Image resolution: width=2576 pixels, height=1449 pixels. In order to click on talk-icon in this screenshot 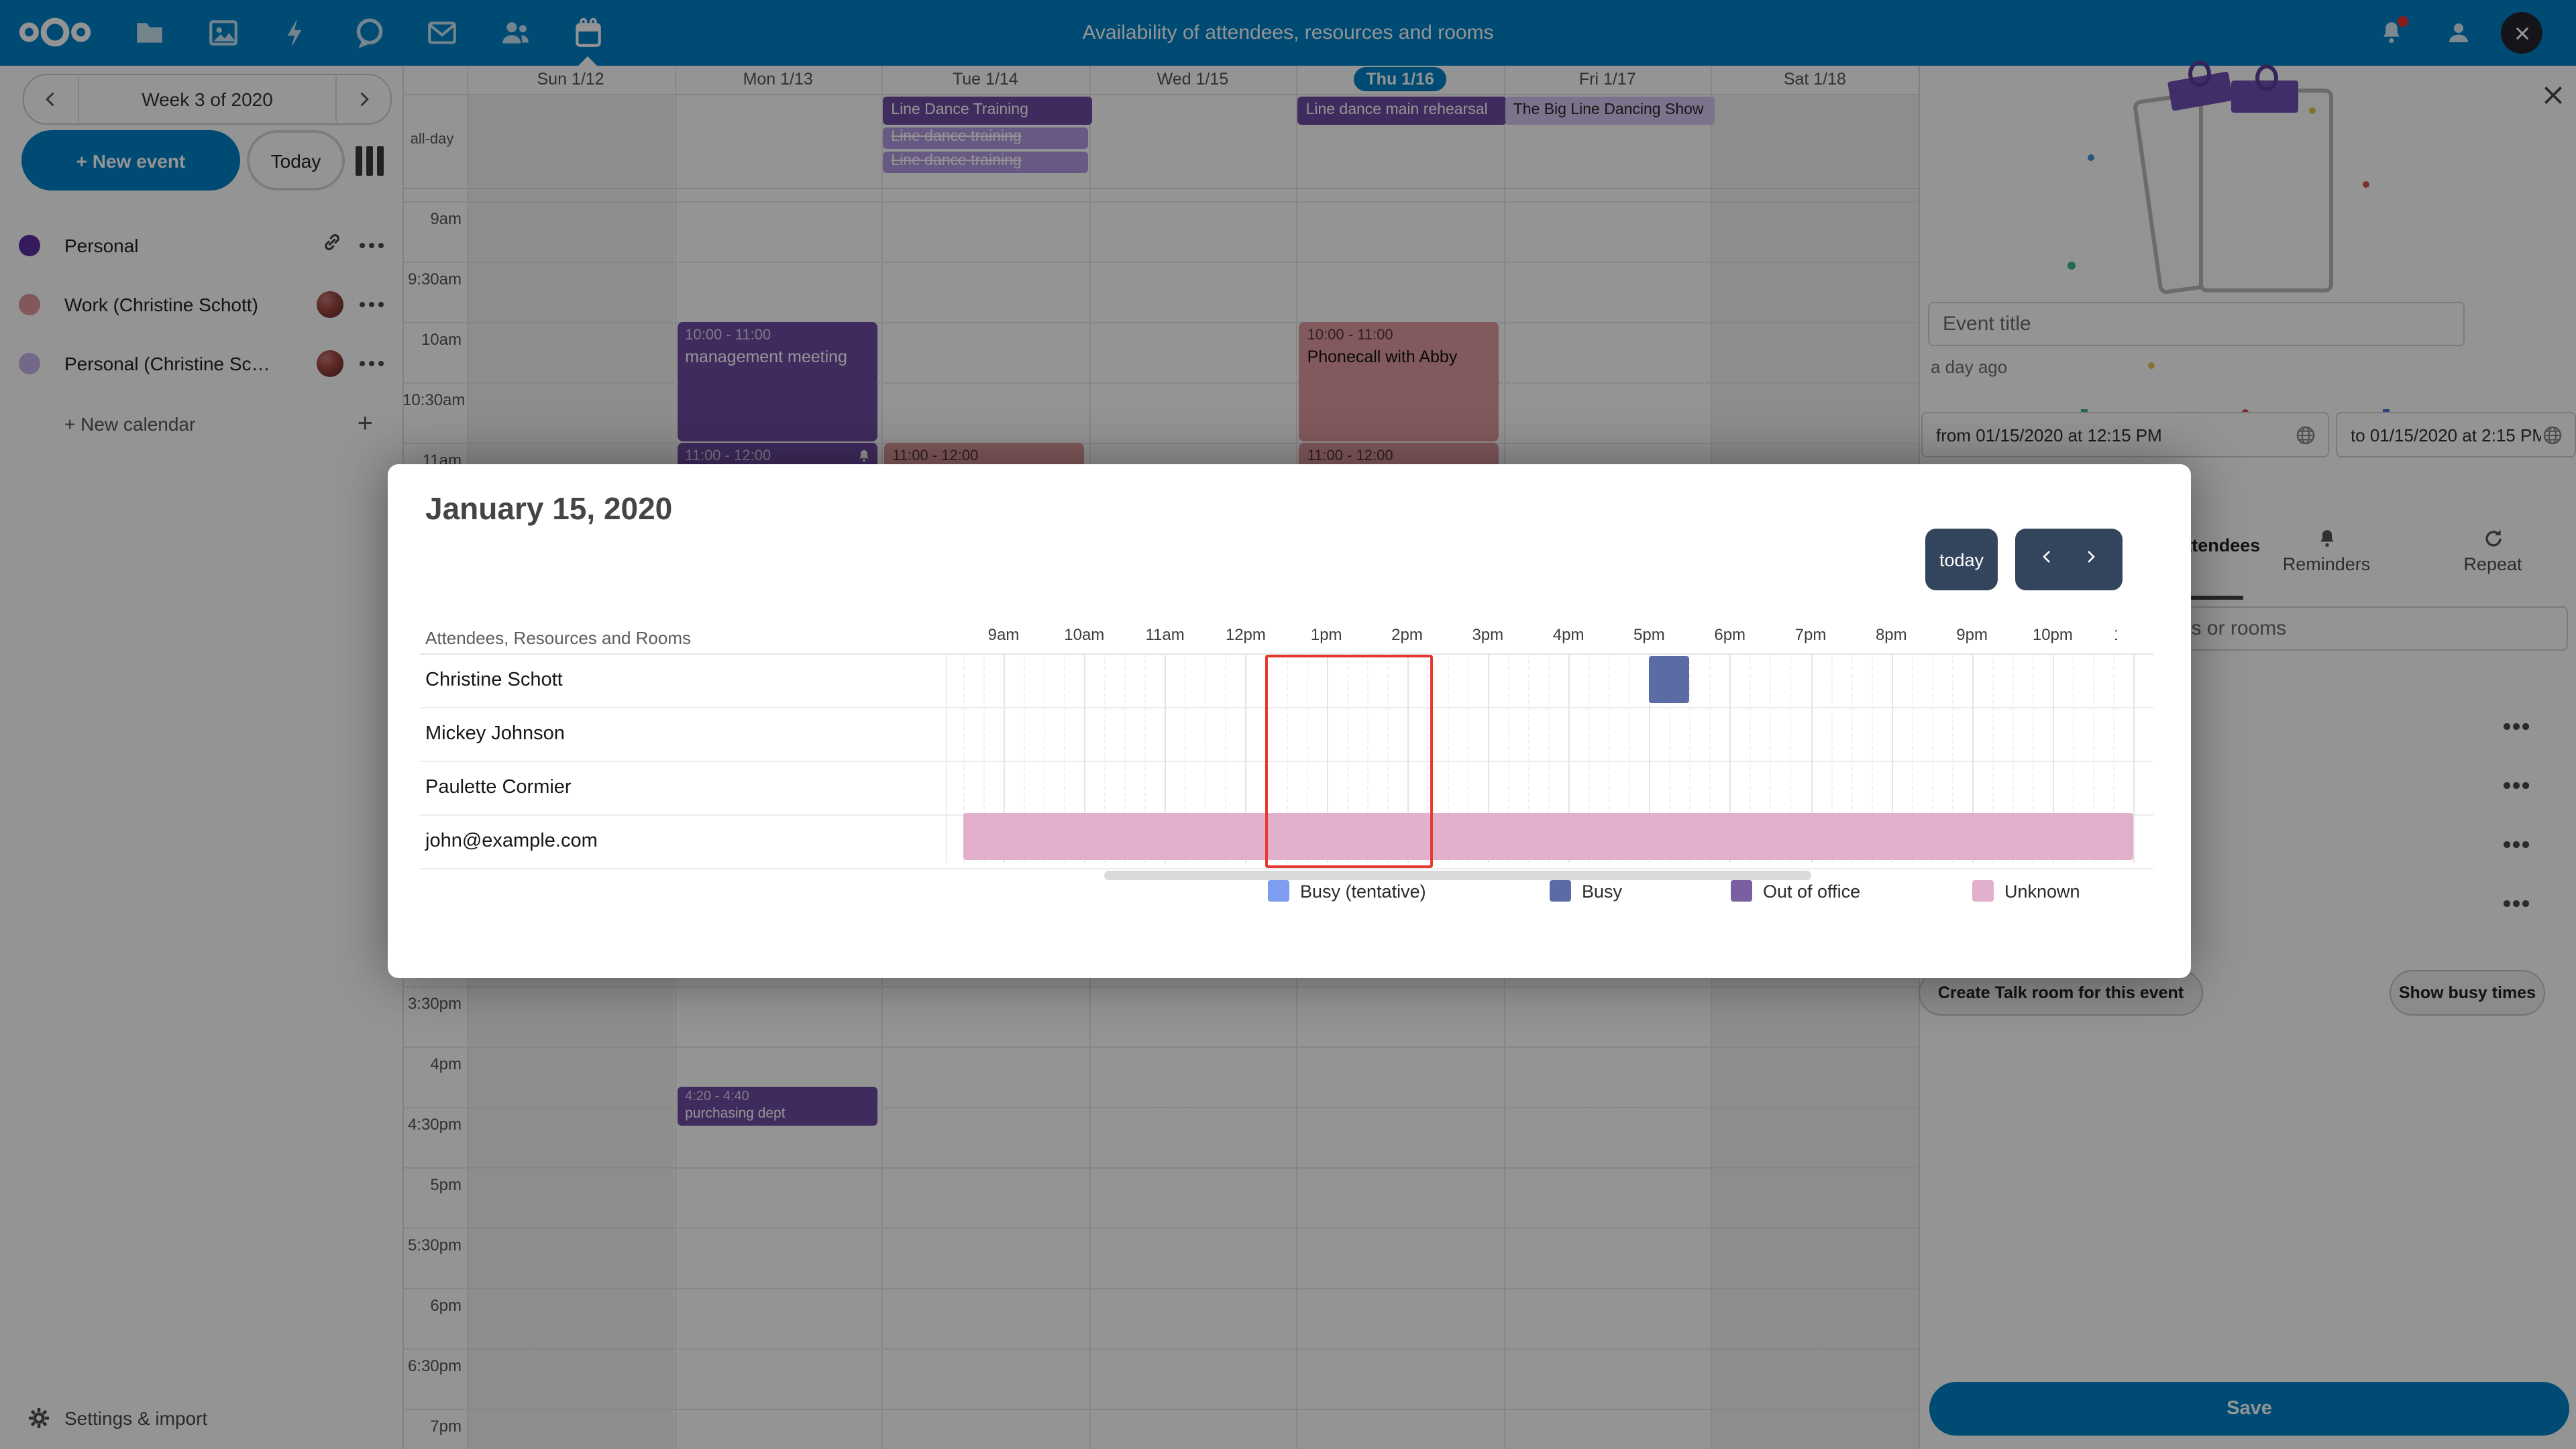, I will do `click(369, 33)`.